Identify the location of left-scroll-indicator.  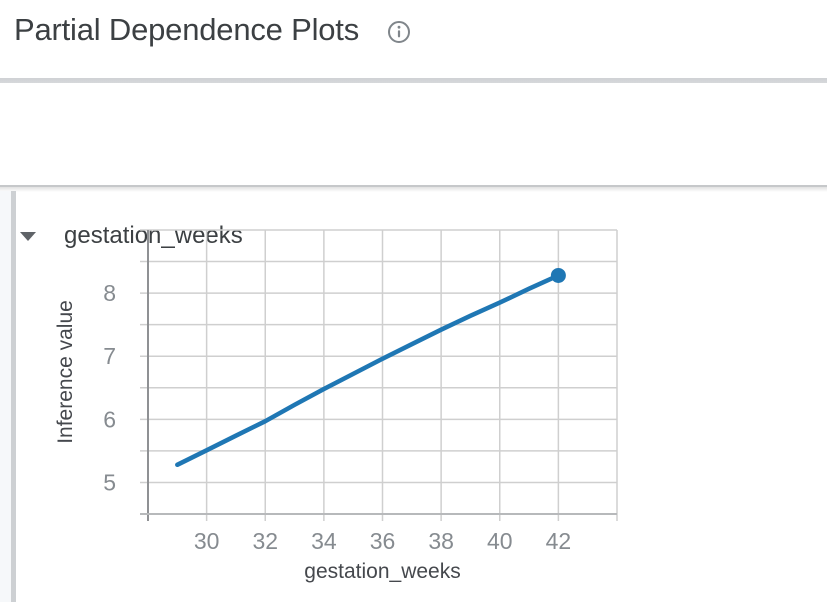
(13, 396).